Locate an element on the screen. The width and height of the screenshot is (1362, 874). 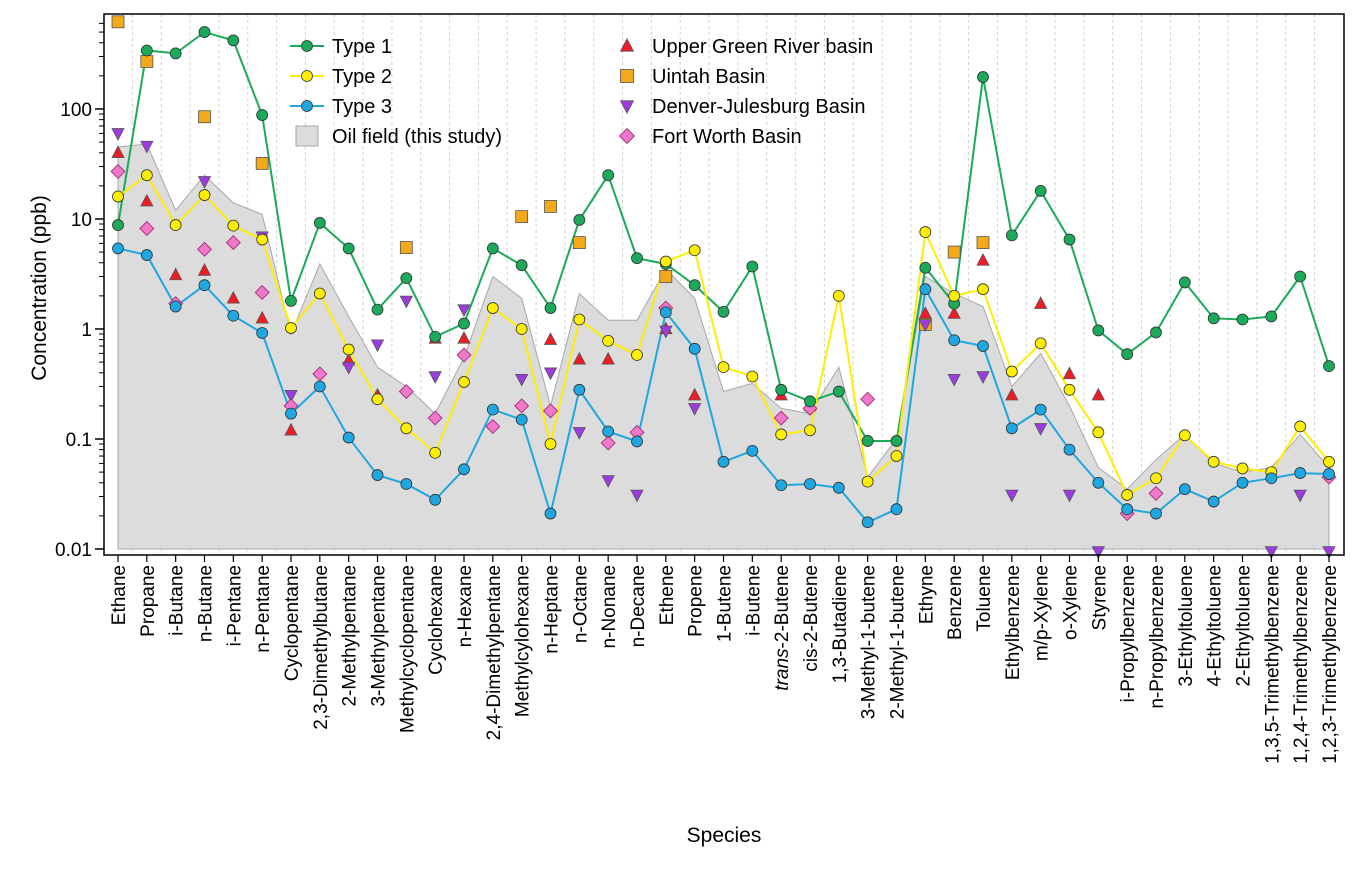
point-type-3-i-butene is located at coordinates (752, 450).